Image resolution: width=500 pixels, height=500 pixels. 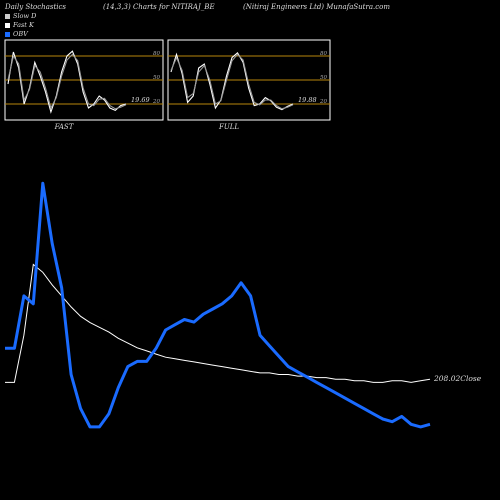 What do you see at coordinates (64, 127) in the screenshot?
I see `panel-title: FAST` at bounding box center [64, 127].